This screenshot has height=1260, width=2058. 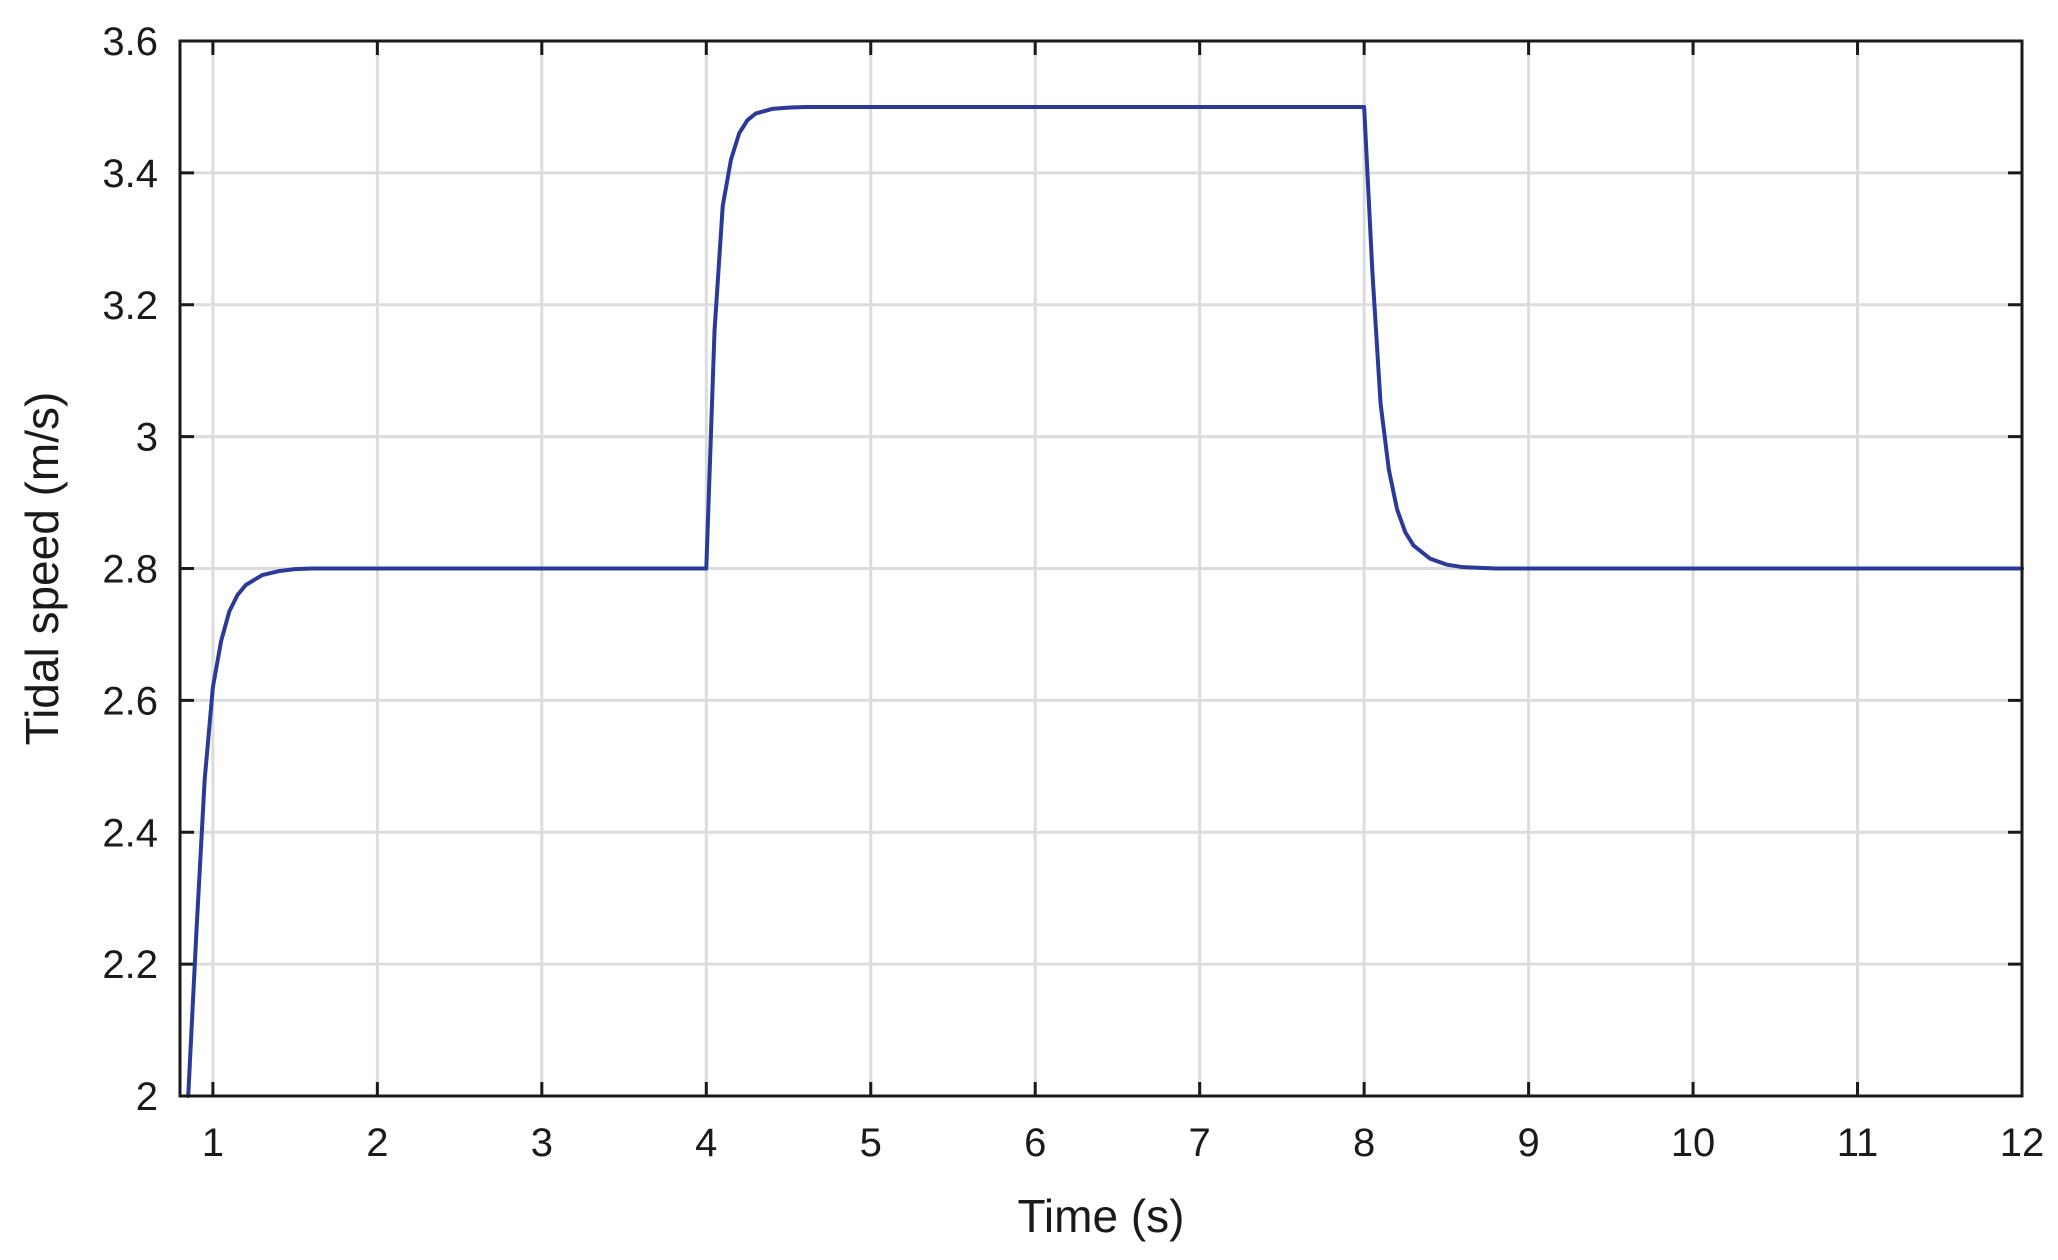 I want to click on x-tick-label: 12, so click(x=2022, y=1143).